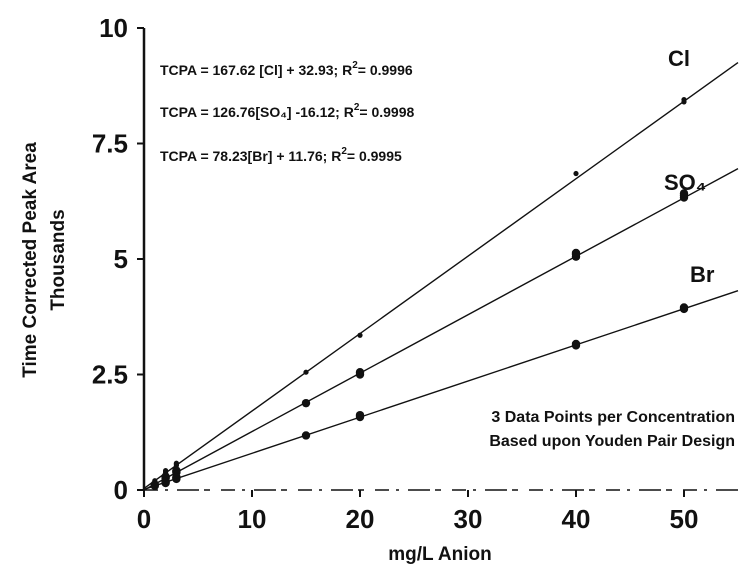  What do you see at coordinates (684, 519) in the screenshot?
I see `x-tick-label: 50` at bounding box center [684, 519].